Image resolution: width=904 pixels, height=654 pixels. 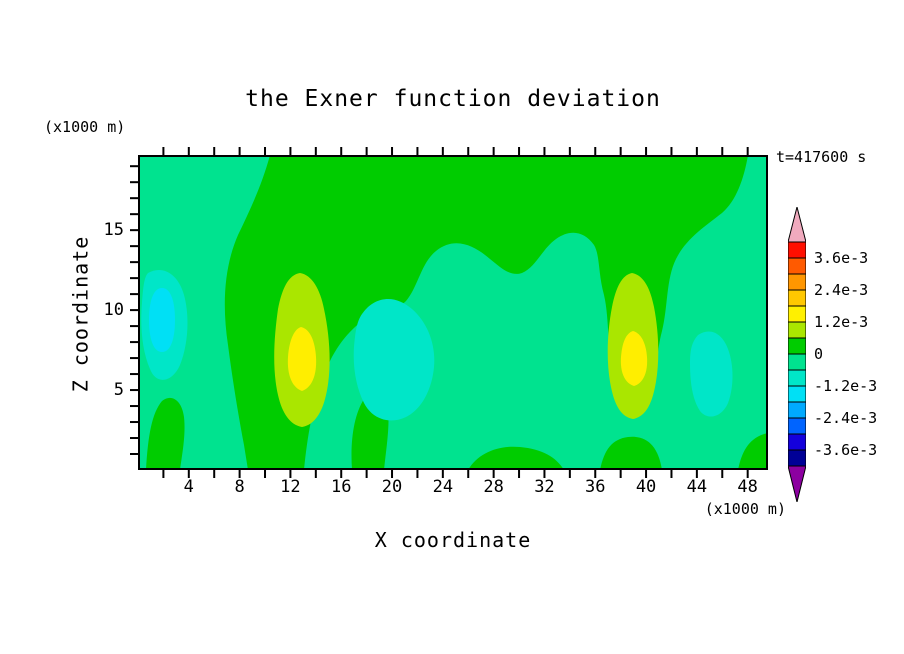 I want to click on time-annotation: t=417600 s, so click(x=821, y=157).